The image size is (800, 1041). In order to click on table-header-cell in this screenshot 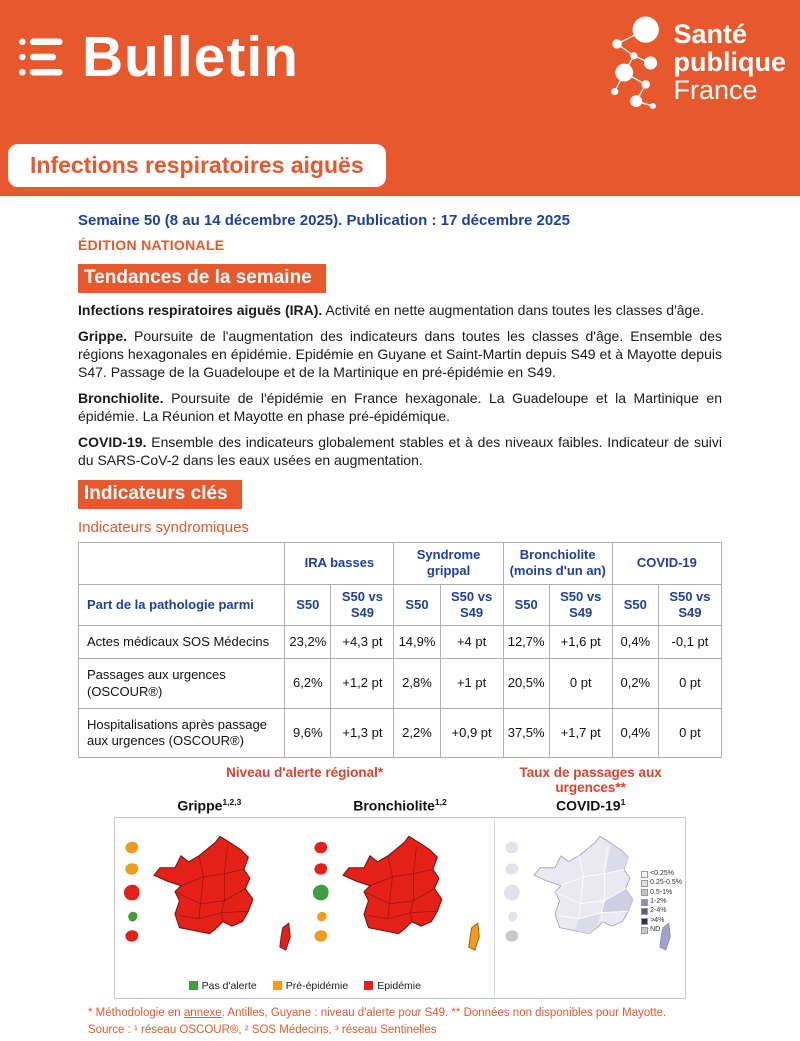, I will do `click(181, 563)`.